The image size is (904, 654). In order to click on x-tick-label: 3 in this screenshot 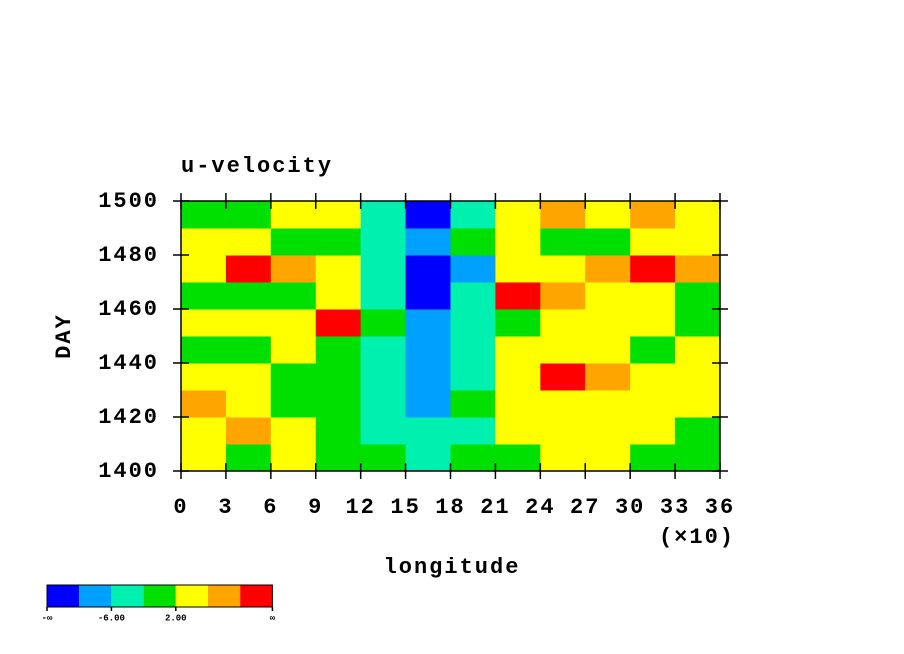, I will do `click(225, 507)`.